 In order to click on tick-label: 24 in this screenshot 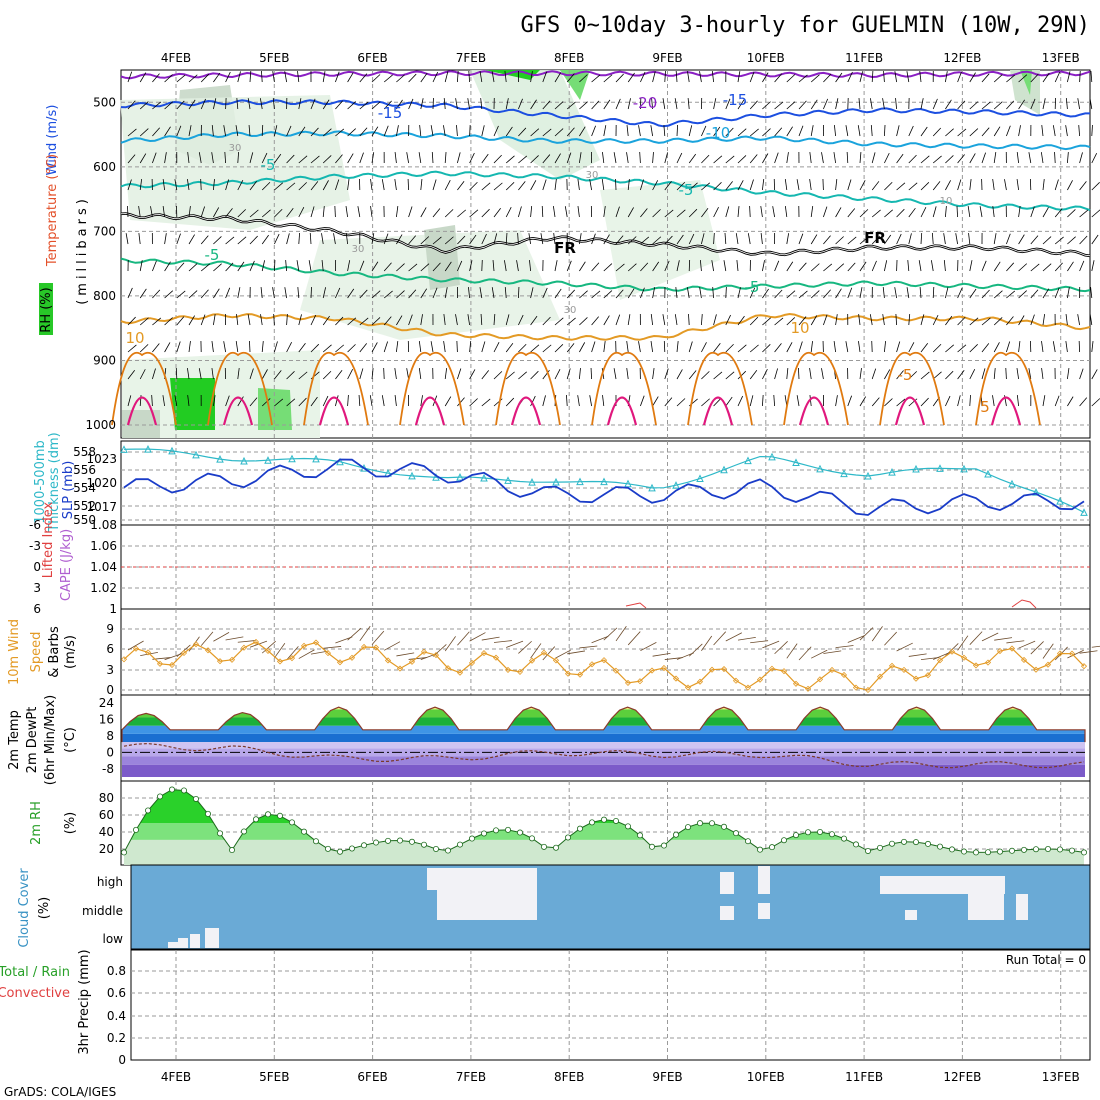, I will do `click(106, 703)`.